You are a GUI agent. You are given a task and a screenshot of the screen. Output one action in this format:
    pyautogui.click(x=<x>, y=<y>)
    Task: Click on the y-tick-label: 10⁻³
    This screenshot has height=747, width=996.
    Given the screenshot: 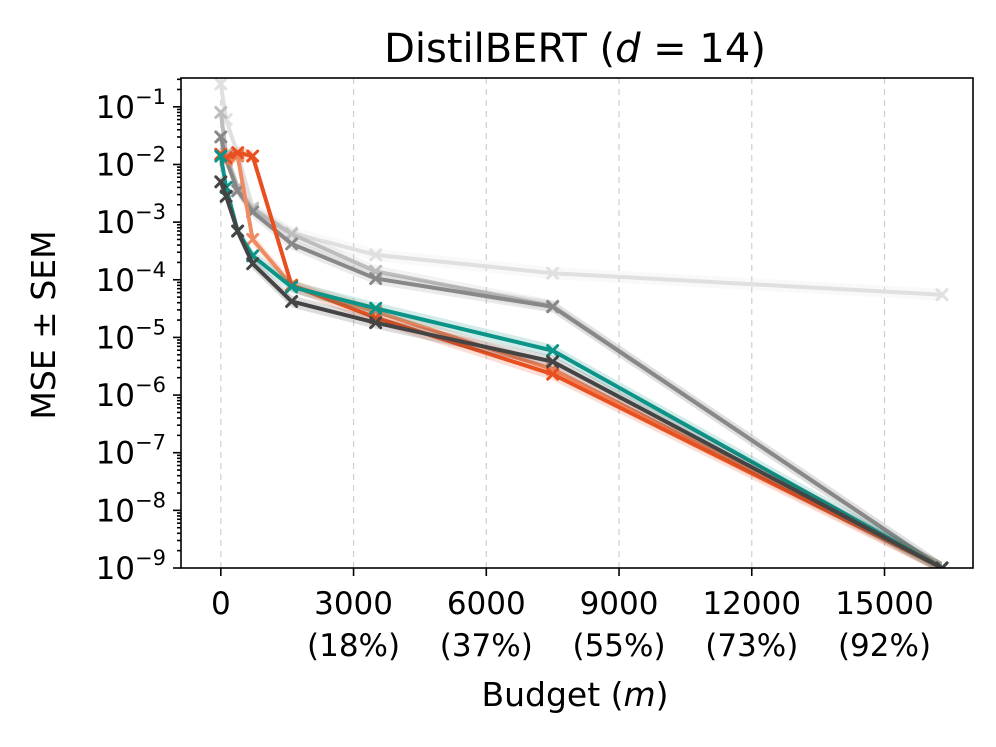 What is the action you would take?
    pyautogui.click(x=131, y=220)
    